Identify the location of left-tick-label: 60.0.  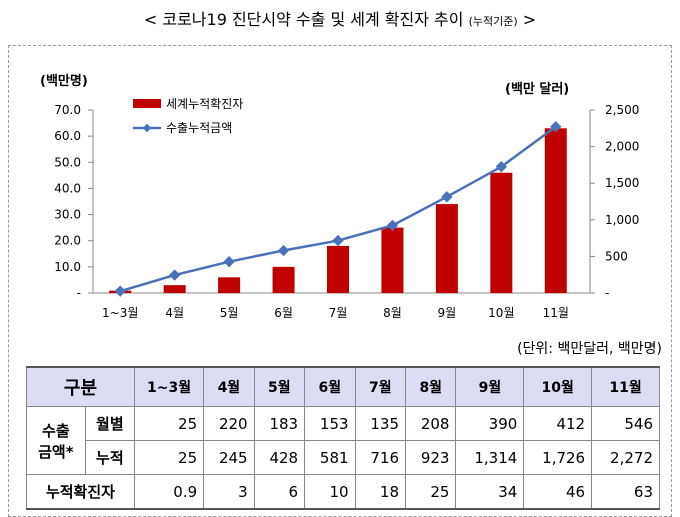
(67, 136).